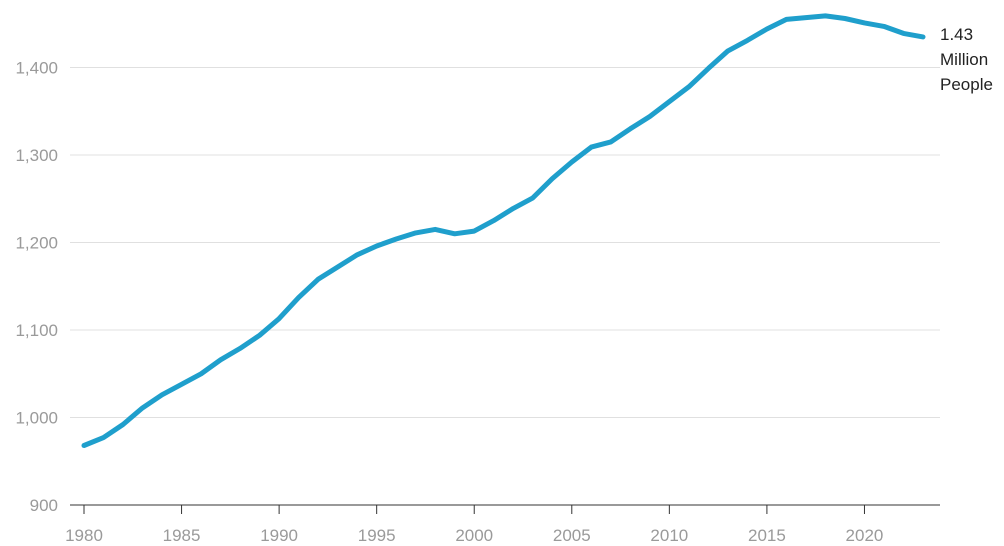 This screenshot has width=1004, height=546. What do you see at coordinates (767, 535) in the screenshot?
I see `x-tick-label: 2015` at bounding box center [767, 535].